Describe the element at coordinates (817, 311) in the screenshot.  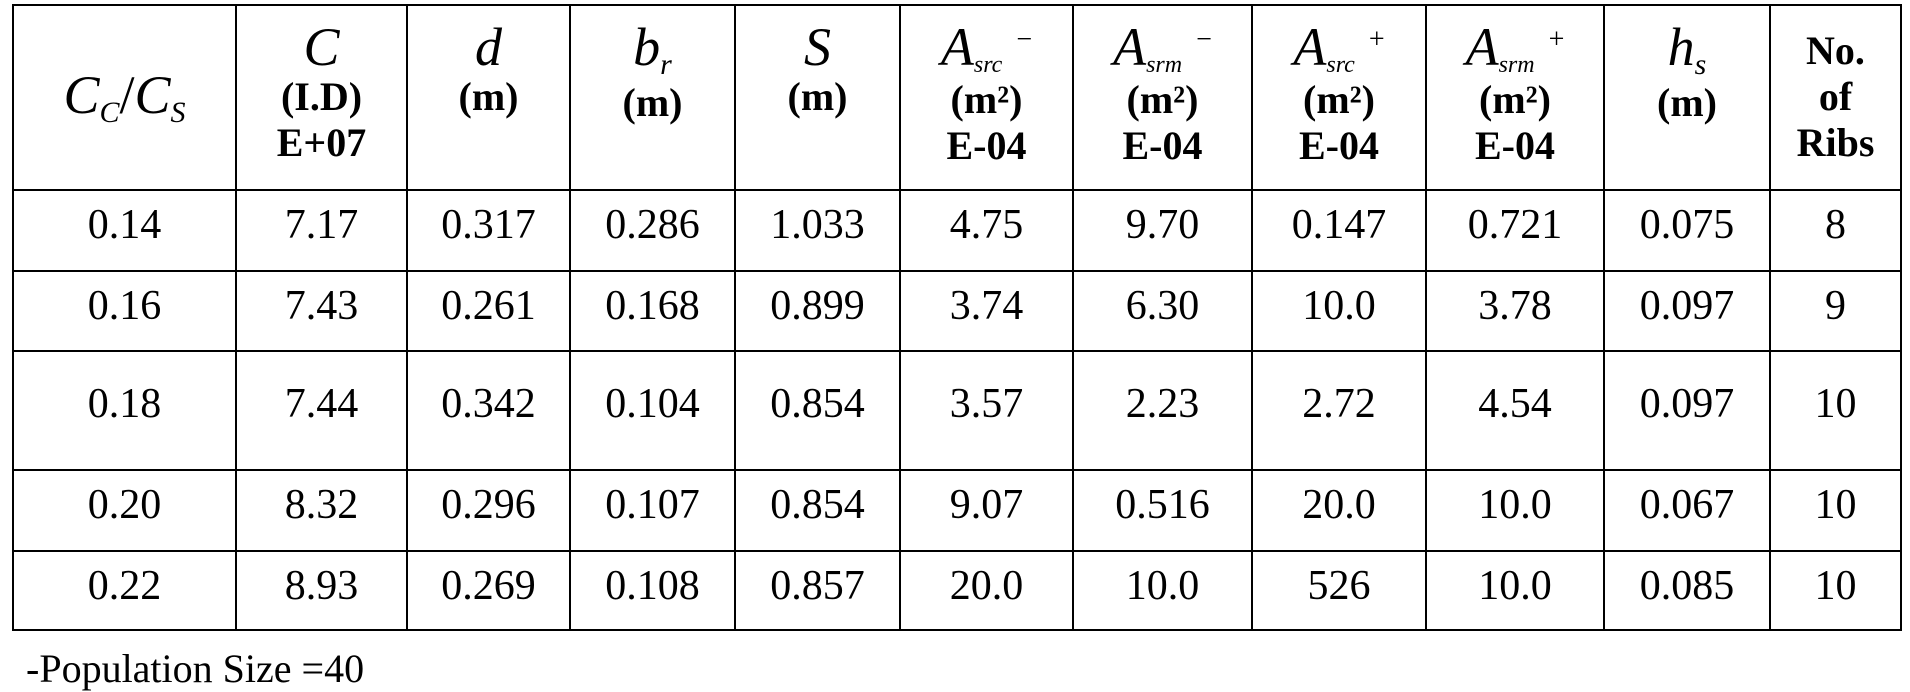
I see `table-cell: 0.899` at that location.